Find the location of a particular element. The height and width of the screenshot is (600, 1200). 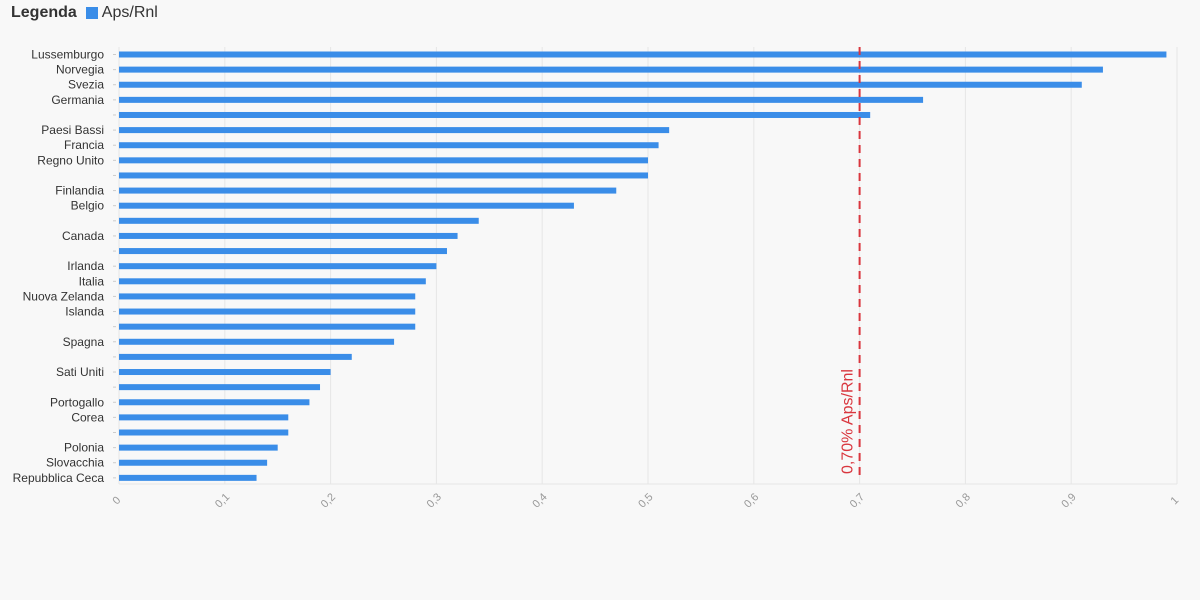

x-tick-label: 0,2 is located at coordinates (328, 500).